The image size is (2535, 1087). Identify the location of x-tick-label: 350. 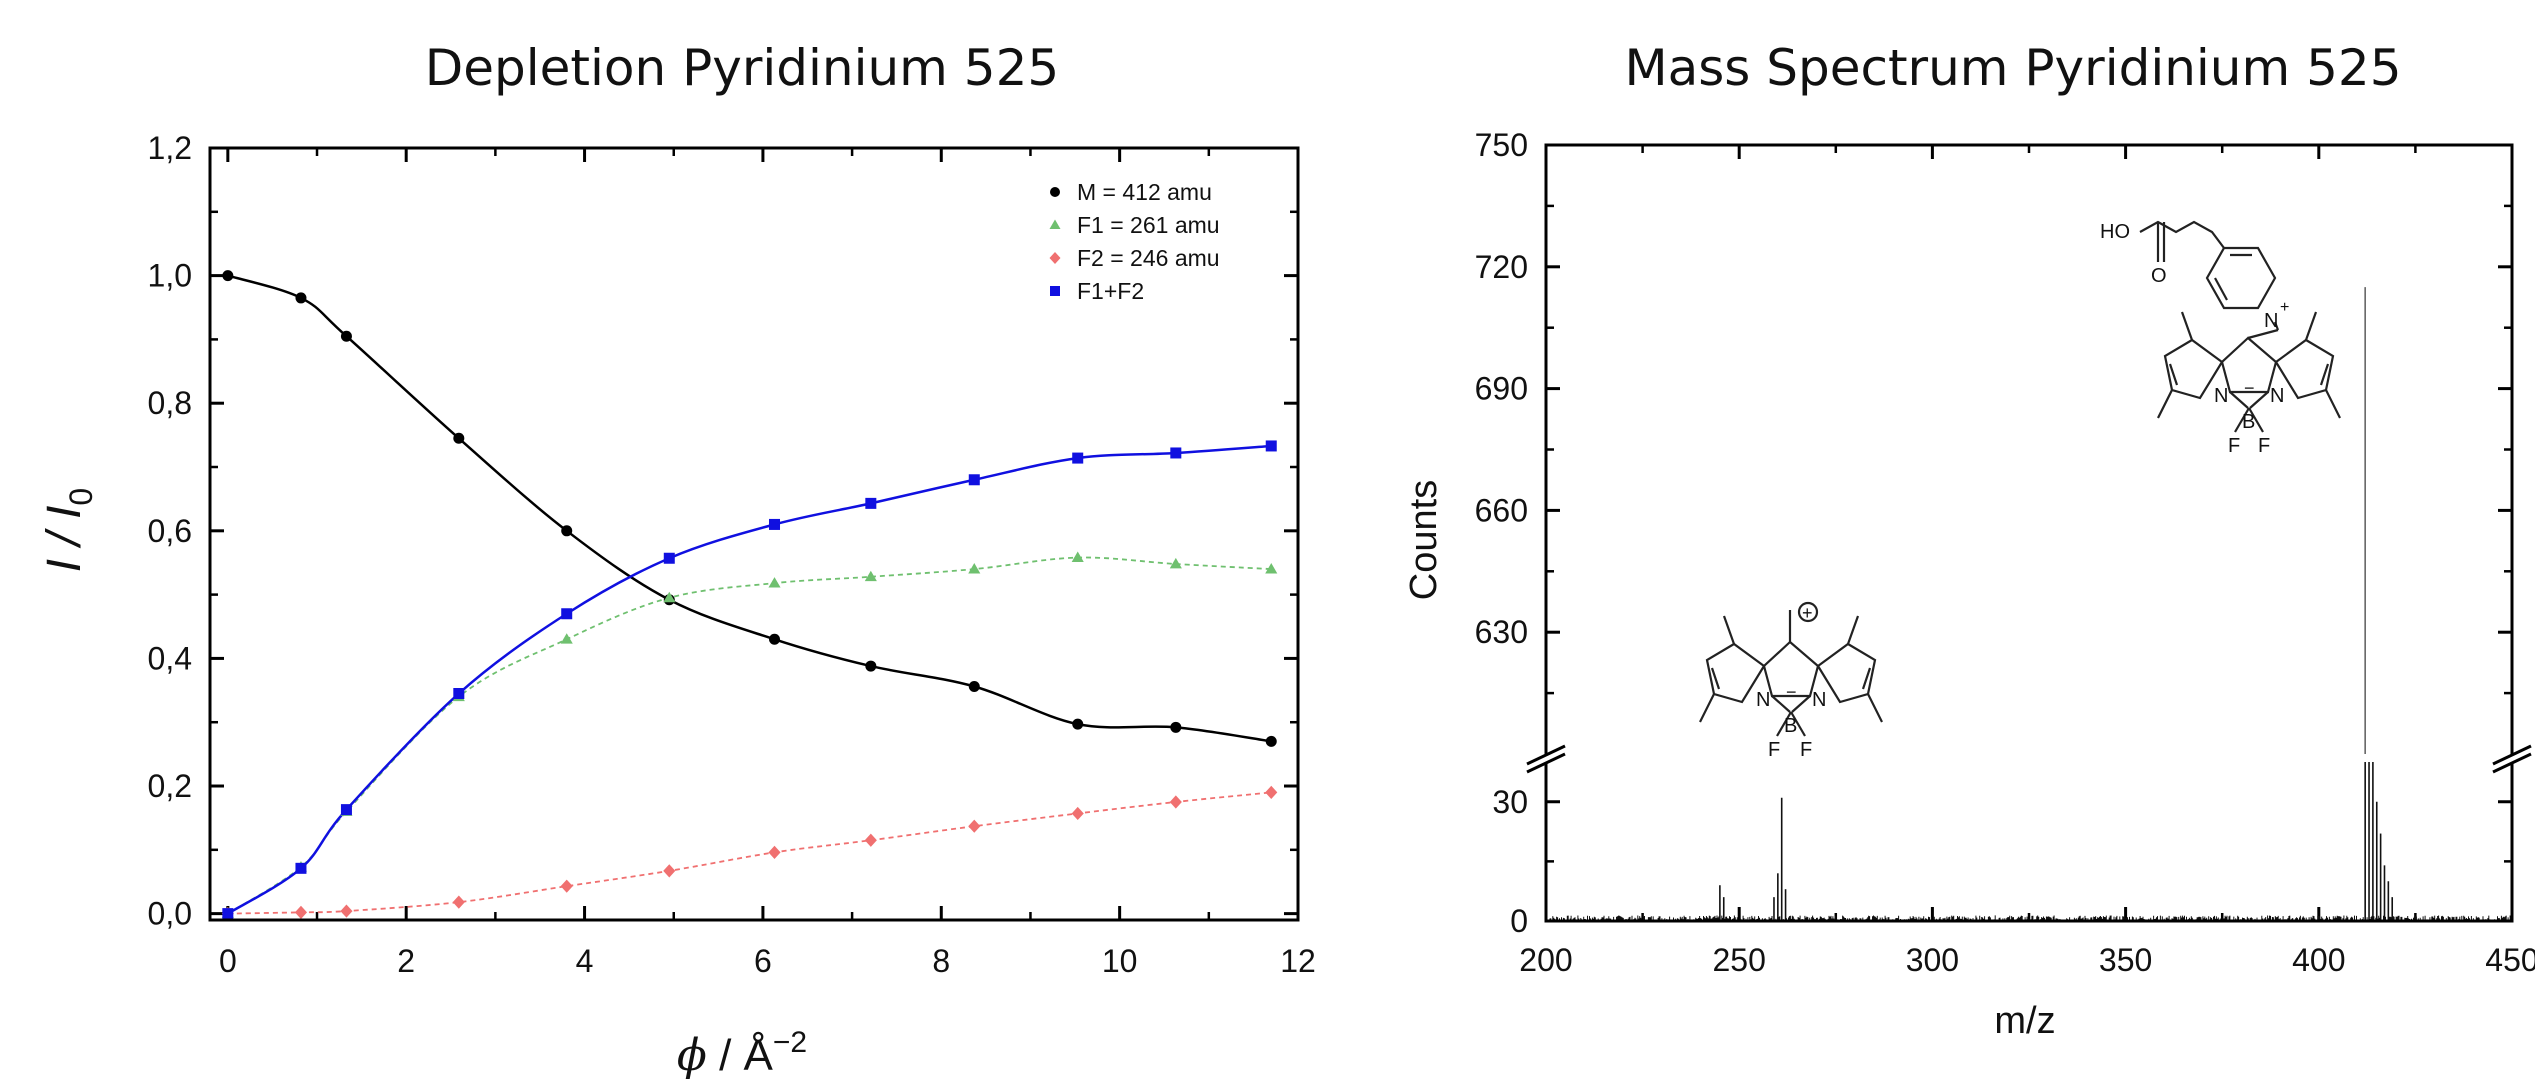
(2125, 960).